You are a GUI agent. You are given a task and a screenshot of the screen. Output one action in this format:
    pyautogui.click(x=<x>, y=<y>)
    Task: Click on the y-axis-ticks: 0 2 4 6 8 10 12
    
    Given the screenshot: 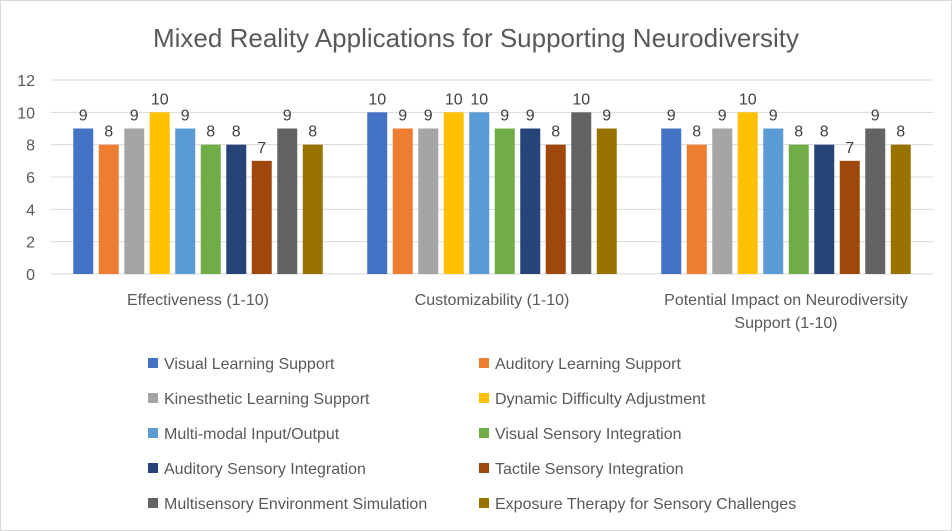 What is the action you would take?
    pyautogui.click(x=26, y=178)
    